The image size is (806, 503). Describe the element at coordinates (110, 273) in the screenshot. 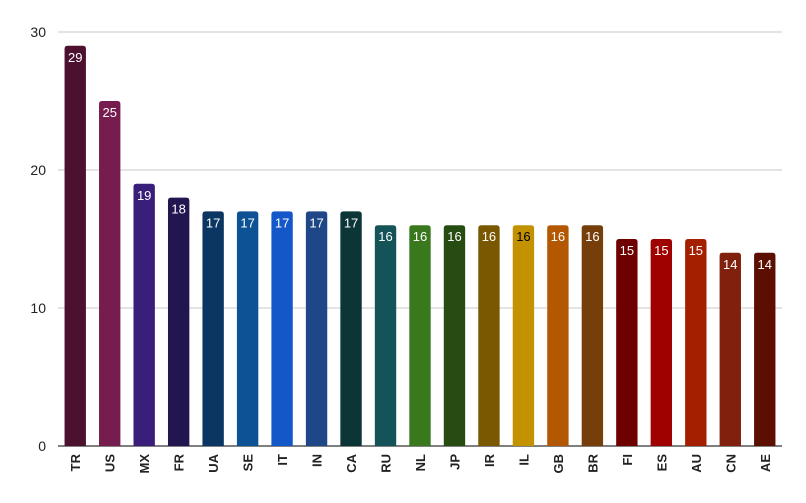

I see `bar-us` at that location.